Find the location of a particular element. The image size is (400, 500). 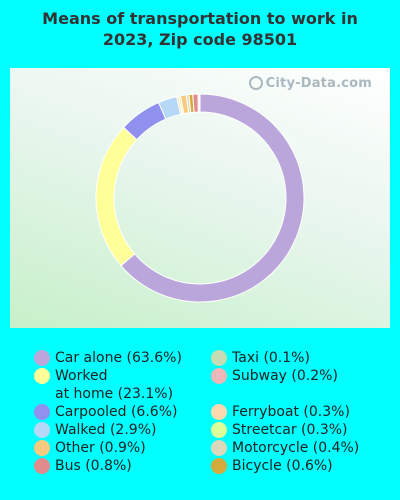

chart-title-line1: Means of transportation to work in is located at coordinates (200, 18).